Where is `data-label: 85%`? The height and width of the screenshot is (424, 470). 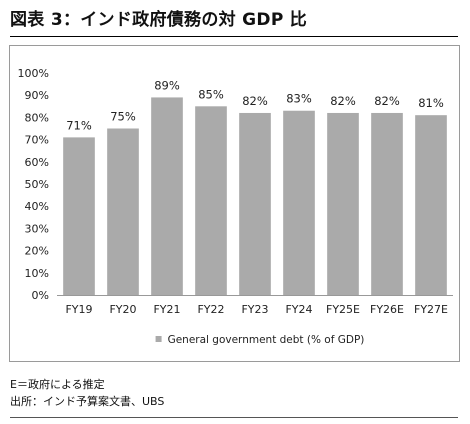
data-label: 85% is located at coordinates (211, 94).